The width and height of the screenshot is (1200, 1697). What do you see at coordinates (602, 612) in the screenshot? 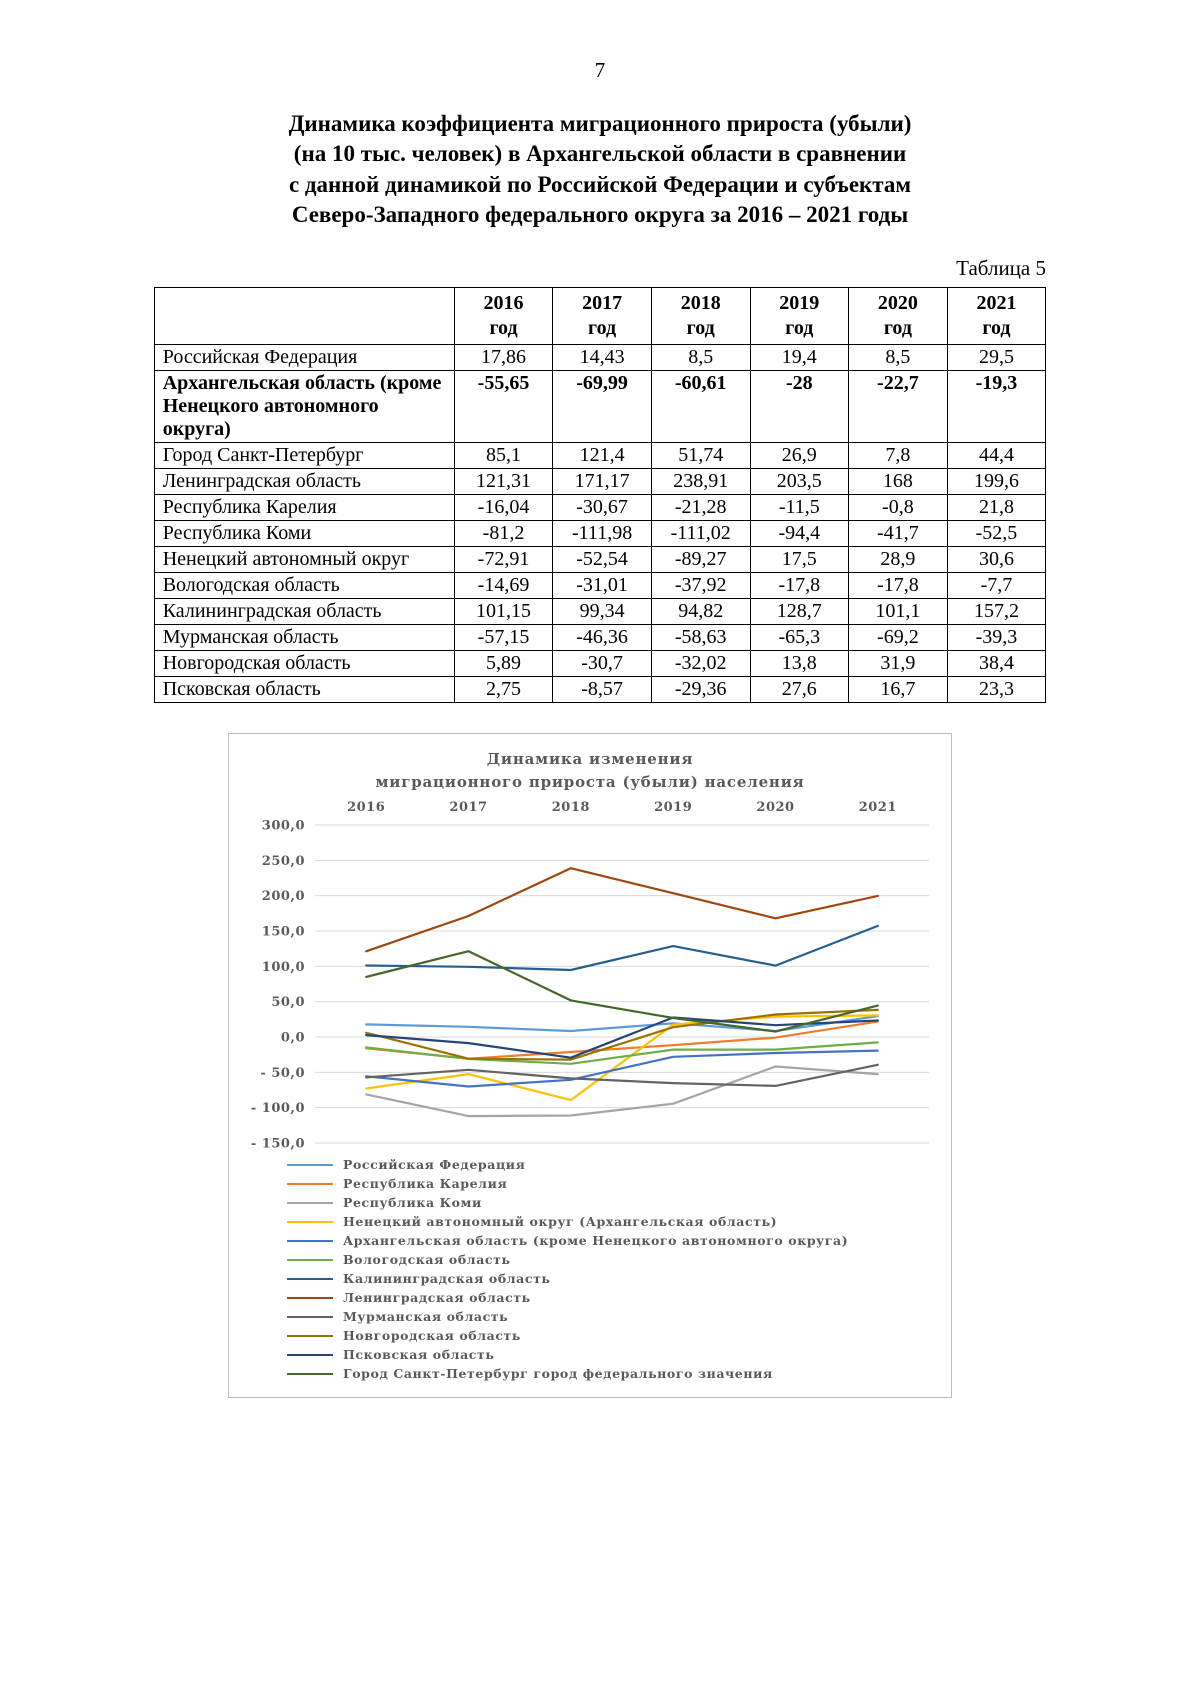
I see `value-cell: 99,34` at bounding box center [602, 612].